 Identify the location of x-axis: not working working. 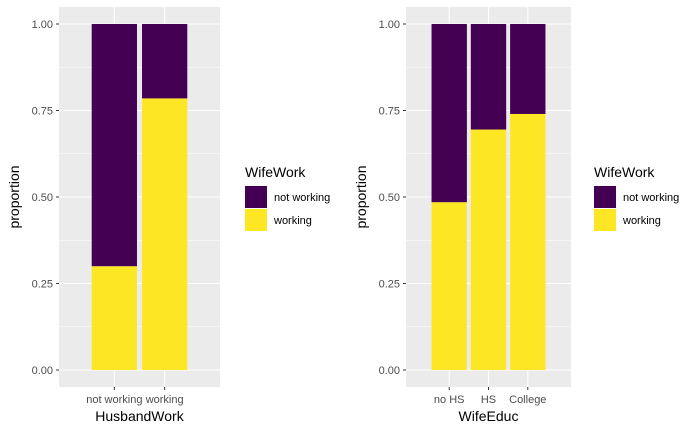
(135, 396).